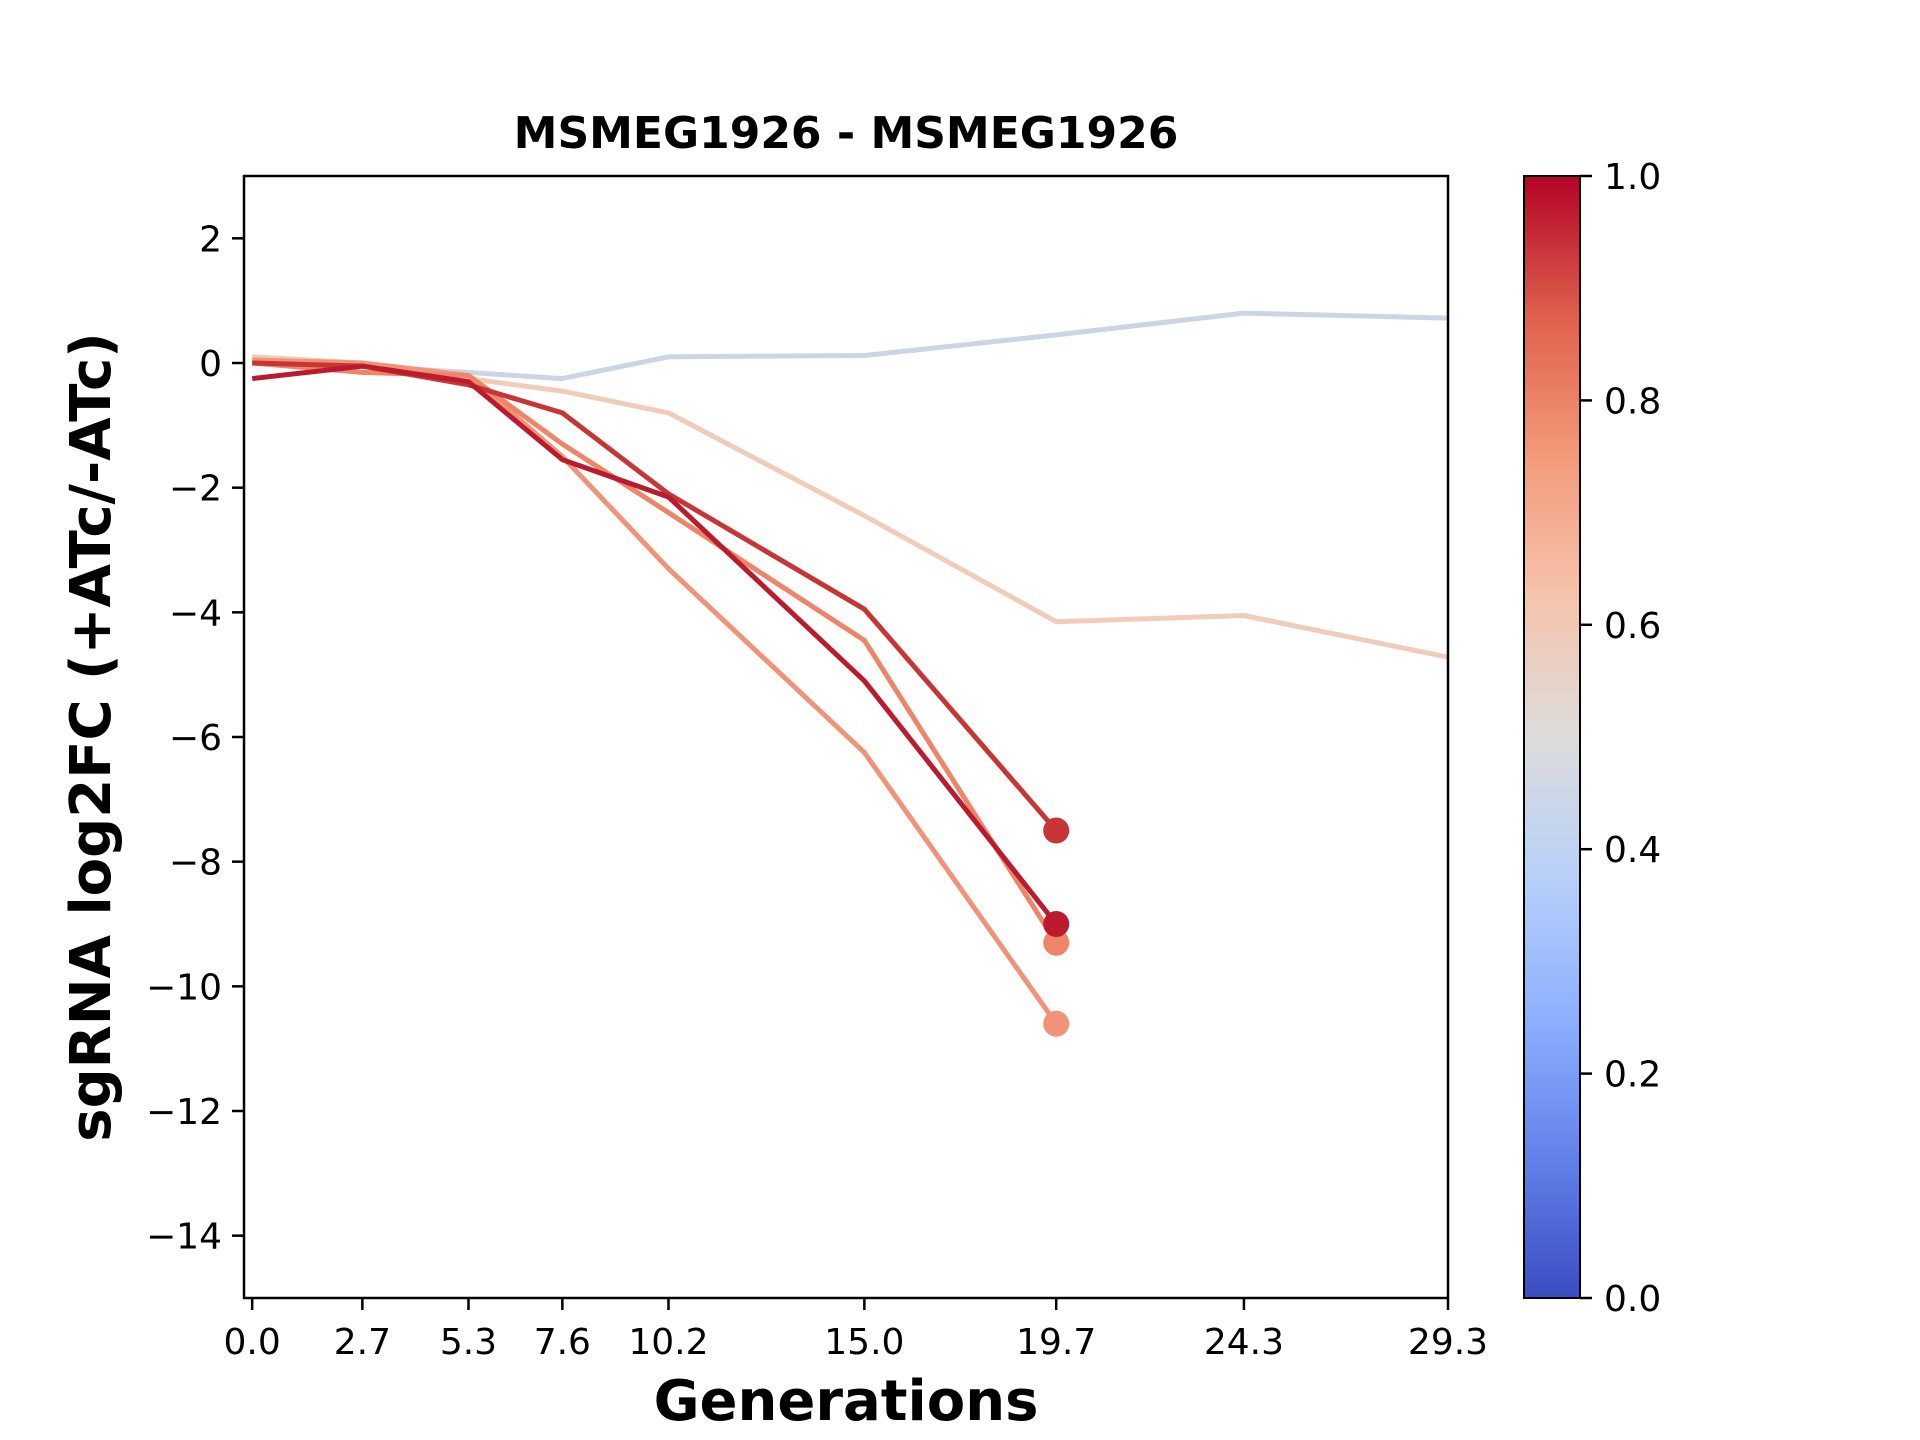 Image resolution: width=1920 pixels, height=1440 pixels. What do you see at coordinates (846, 1401) in the screenshot?
I see `x-axis-label: Generations` at bounding box center [846, 1401].